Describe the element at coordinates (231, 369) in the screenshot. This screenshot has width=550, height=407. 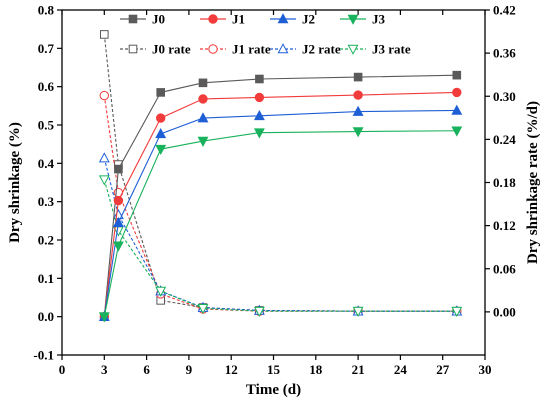
I see `x-tick-label: 12` at that location.